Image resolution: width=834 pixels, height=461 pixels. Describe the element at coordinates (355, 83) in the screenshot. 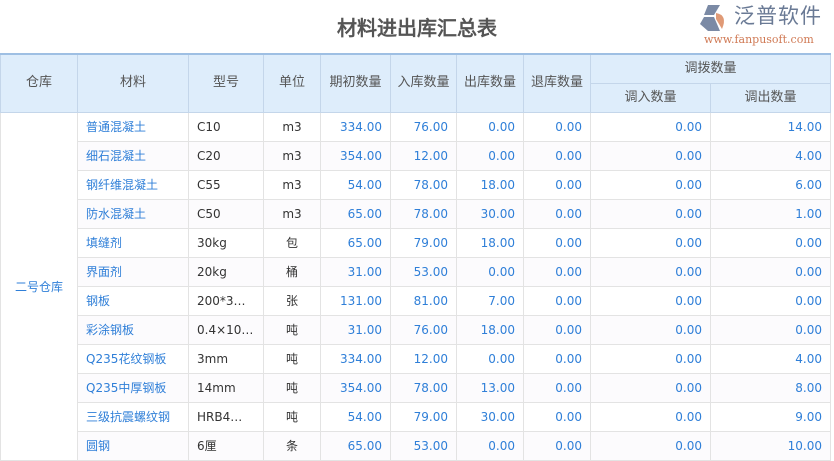

I see `header-opening: 期初数量` at that location.